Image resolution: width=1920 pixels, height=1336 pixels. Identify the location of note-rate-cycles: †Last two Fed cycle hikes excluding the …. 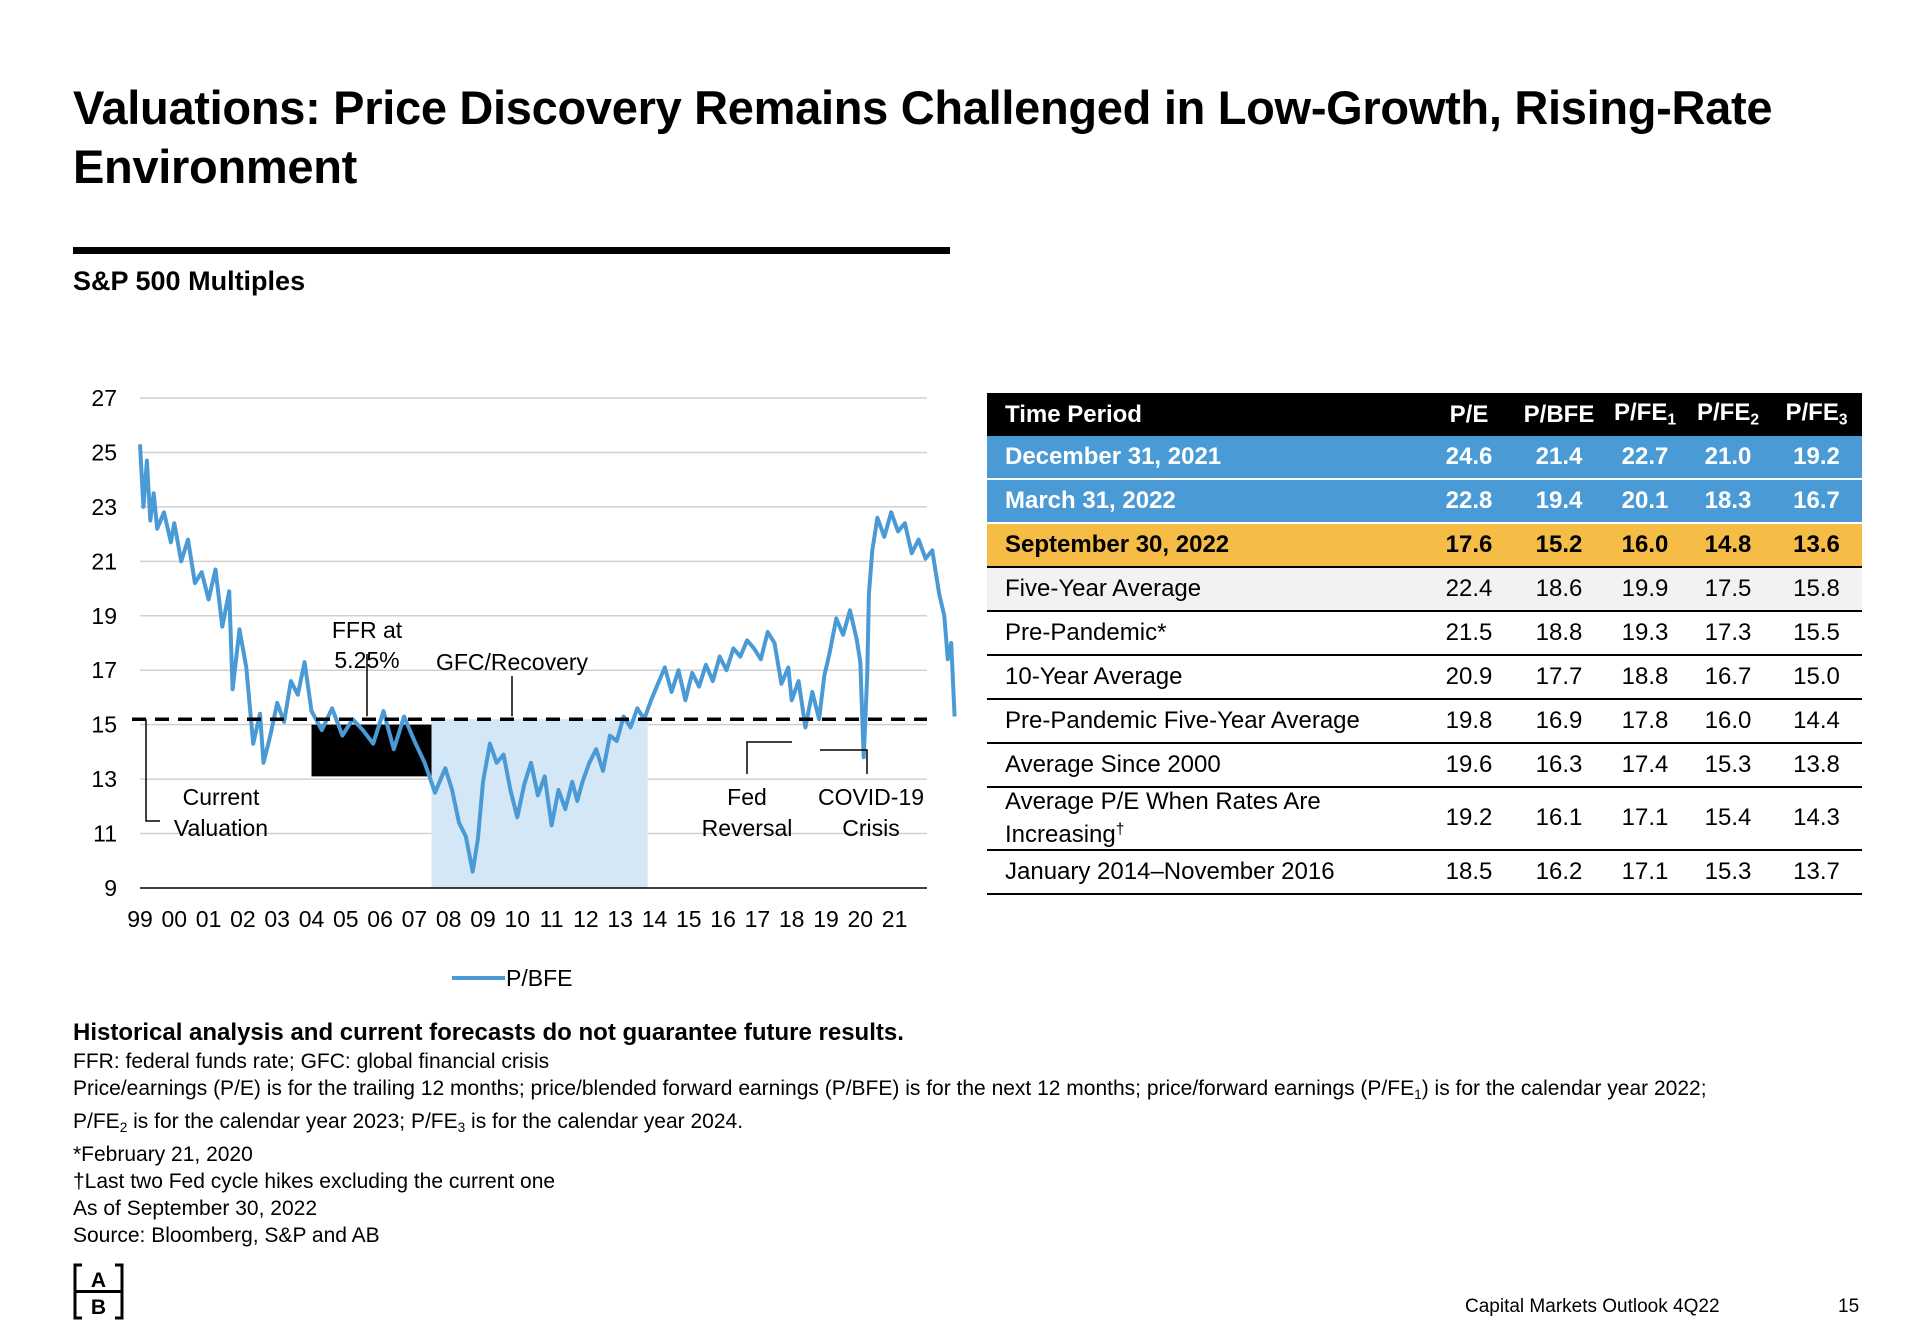
(314, 1182).